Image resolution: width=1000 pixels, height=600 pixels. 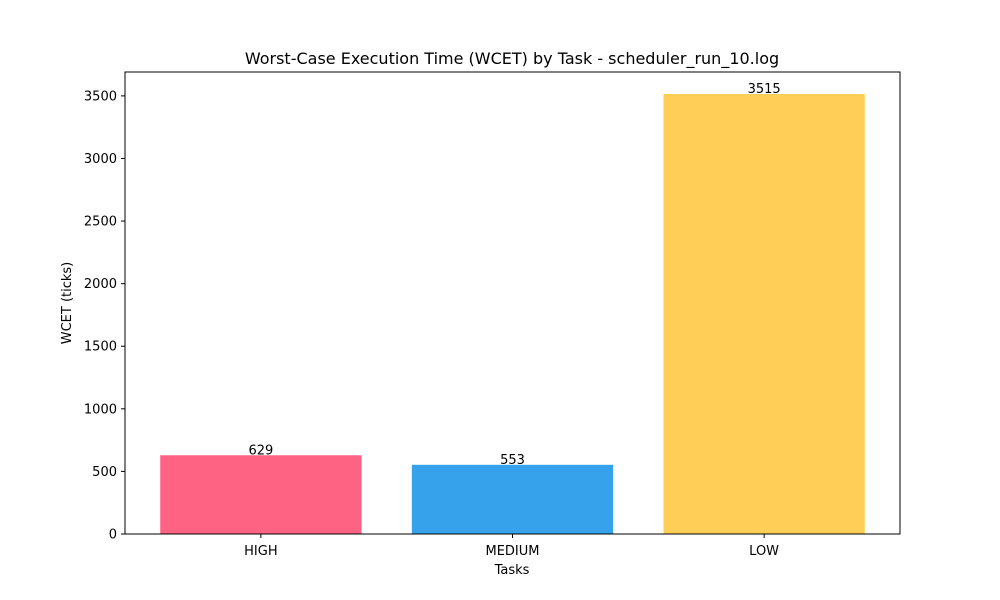 What do you see at coordinates (67, 303) in the screenshot?
I see `y-axis-label: WCET (ticks)` at bounding box center [67, 303].